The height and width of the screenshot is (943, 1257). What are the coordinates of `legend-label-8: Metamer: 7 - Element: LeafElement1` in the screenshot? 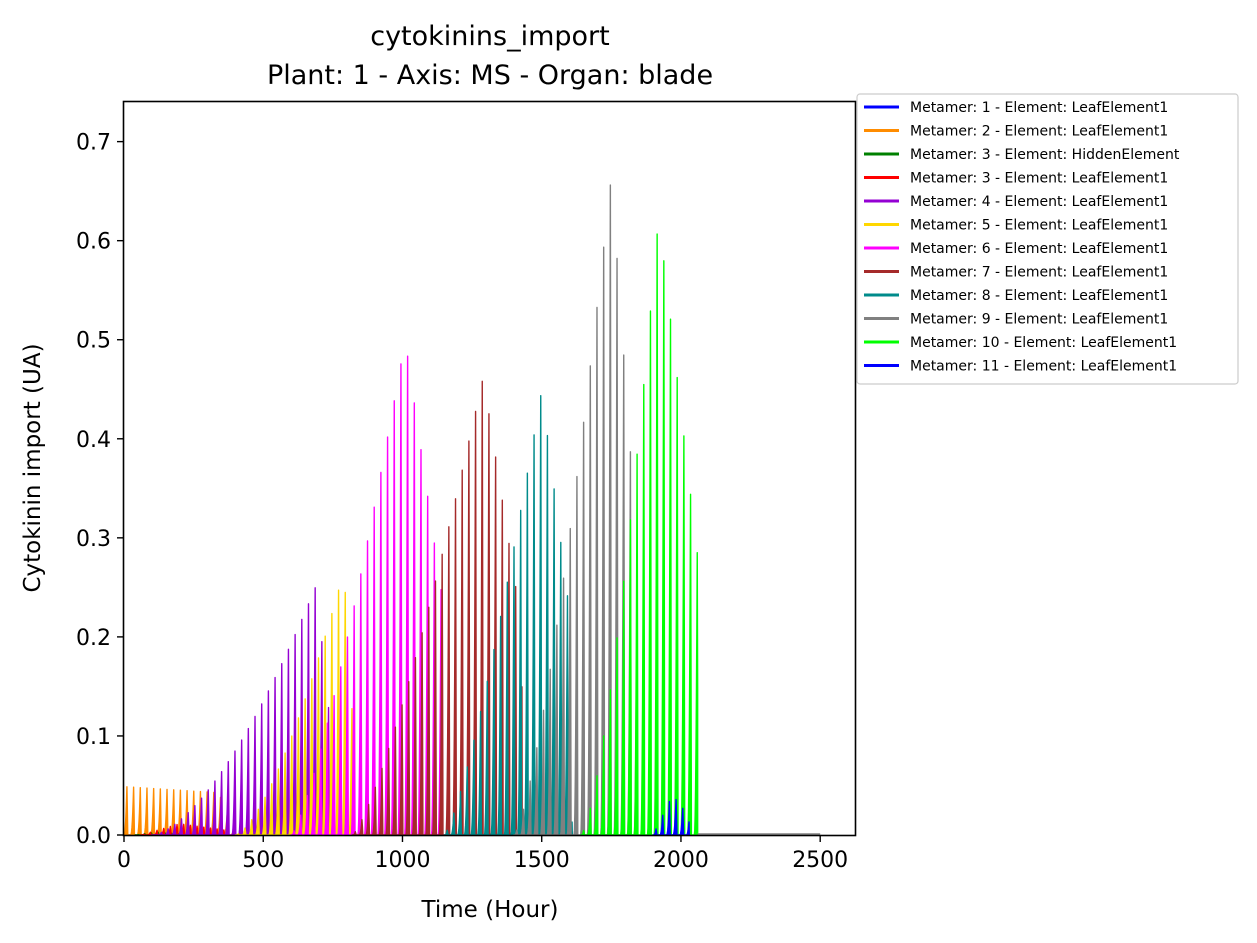 It's located at (1039, 273).